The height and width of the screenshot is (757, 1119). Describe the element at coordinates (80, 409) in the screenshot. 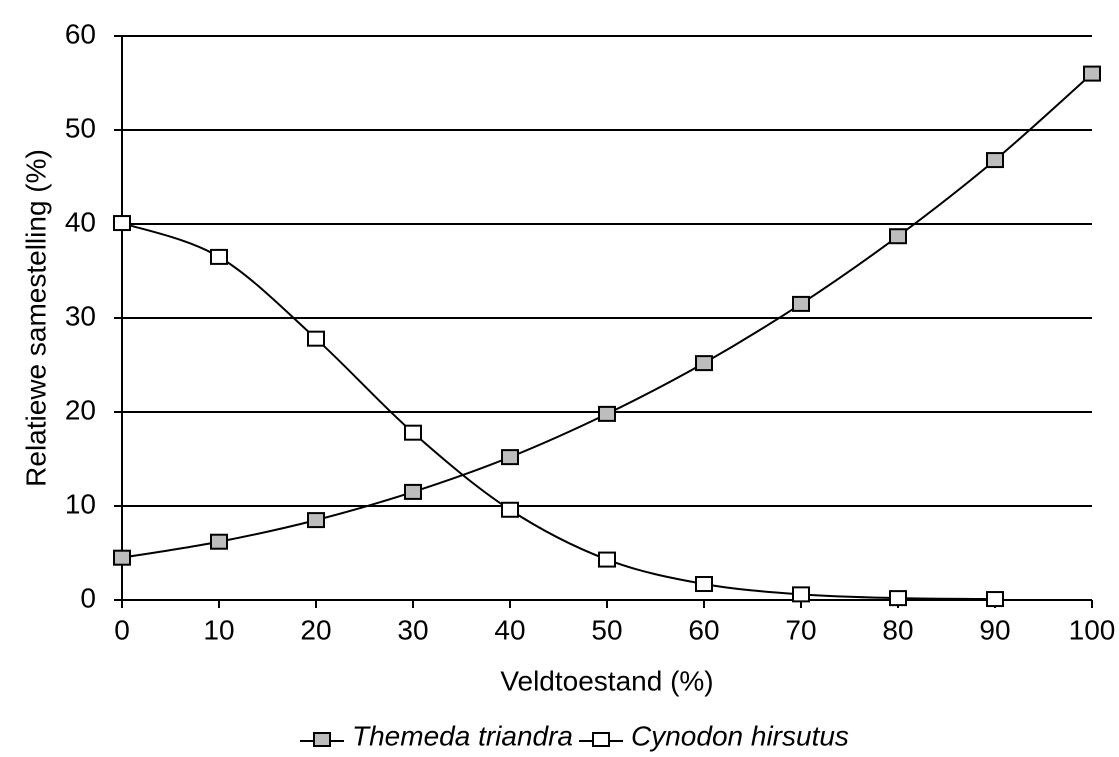

I see `y-tick-label: 20` at that location.